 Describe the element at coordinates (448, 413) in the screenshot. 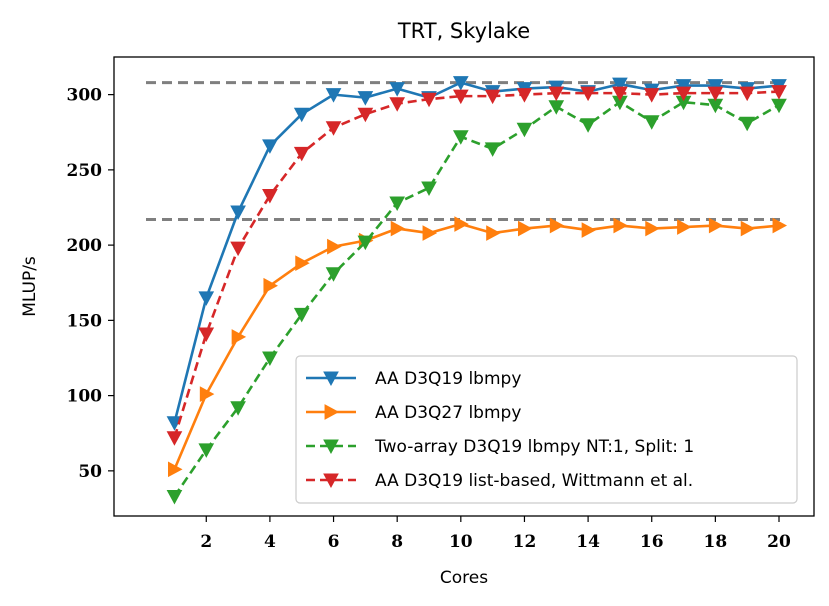

I see `legend-label-2: AA D3Q27 lbmpy` at that location.